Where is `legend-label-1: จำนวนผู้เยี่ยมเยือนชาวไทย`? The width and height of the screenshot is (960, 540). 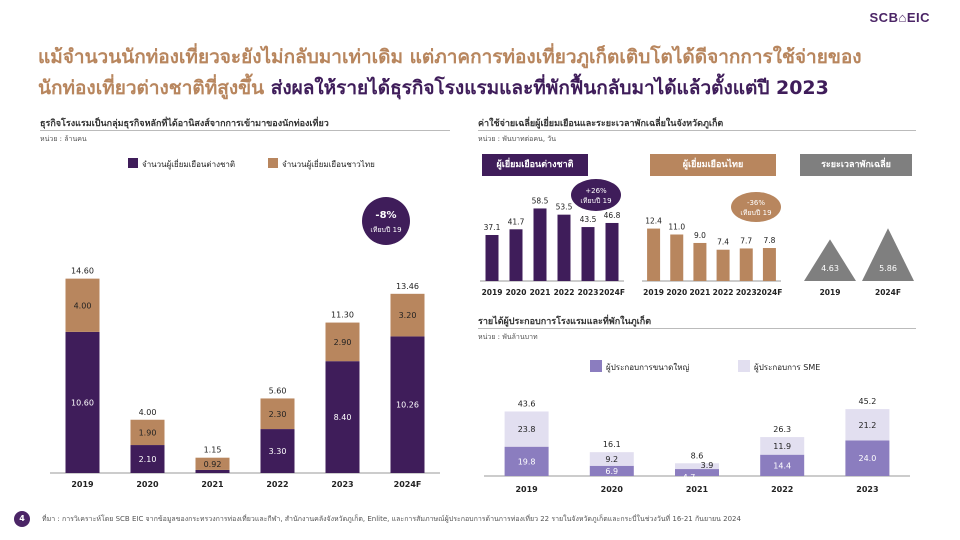
legend-label-1: จำนวนผู้เยี่ยมเยือนชาวไทย is located at coordinates (328, 164).